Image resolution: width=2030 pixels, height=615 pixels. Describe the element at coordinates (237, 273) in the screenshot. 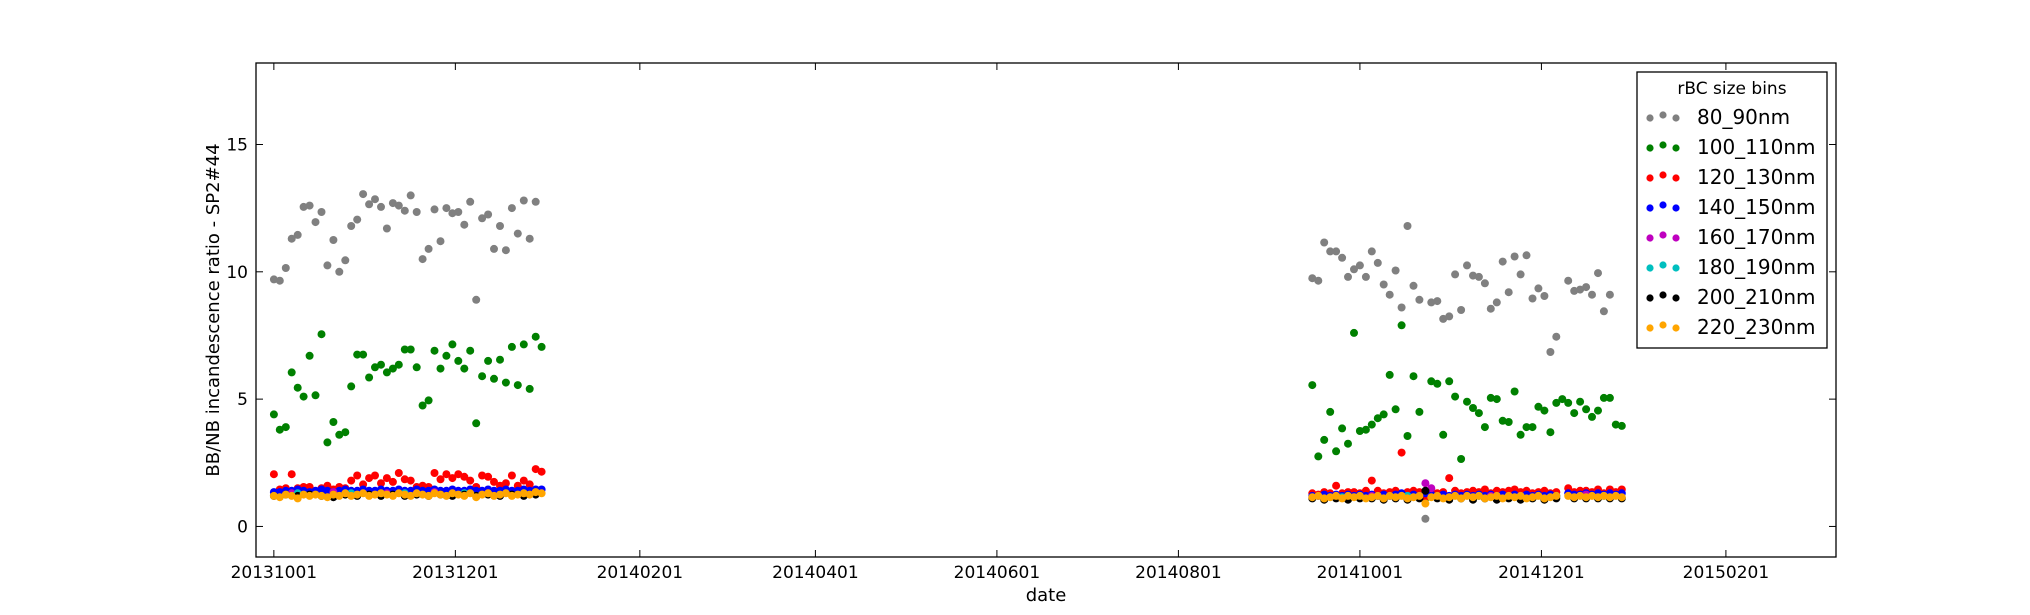

I see `y-tick-label: 10` at that location.